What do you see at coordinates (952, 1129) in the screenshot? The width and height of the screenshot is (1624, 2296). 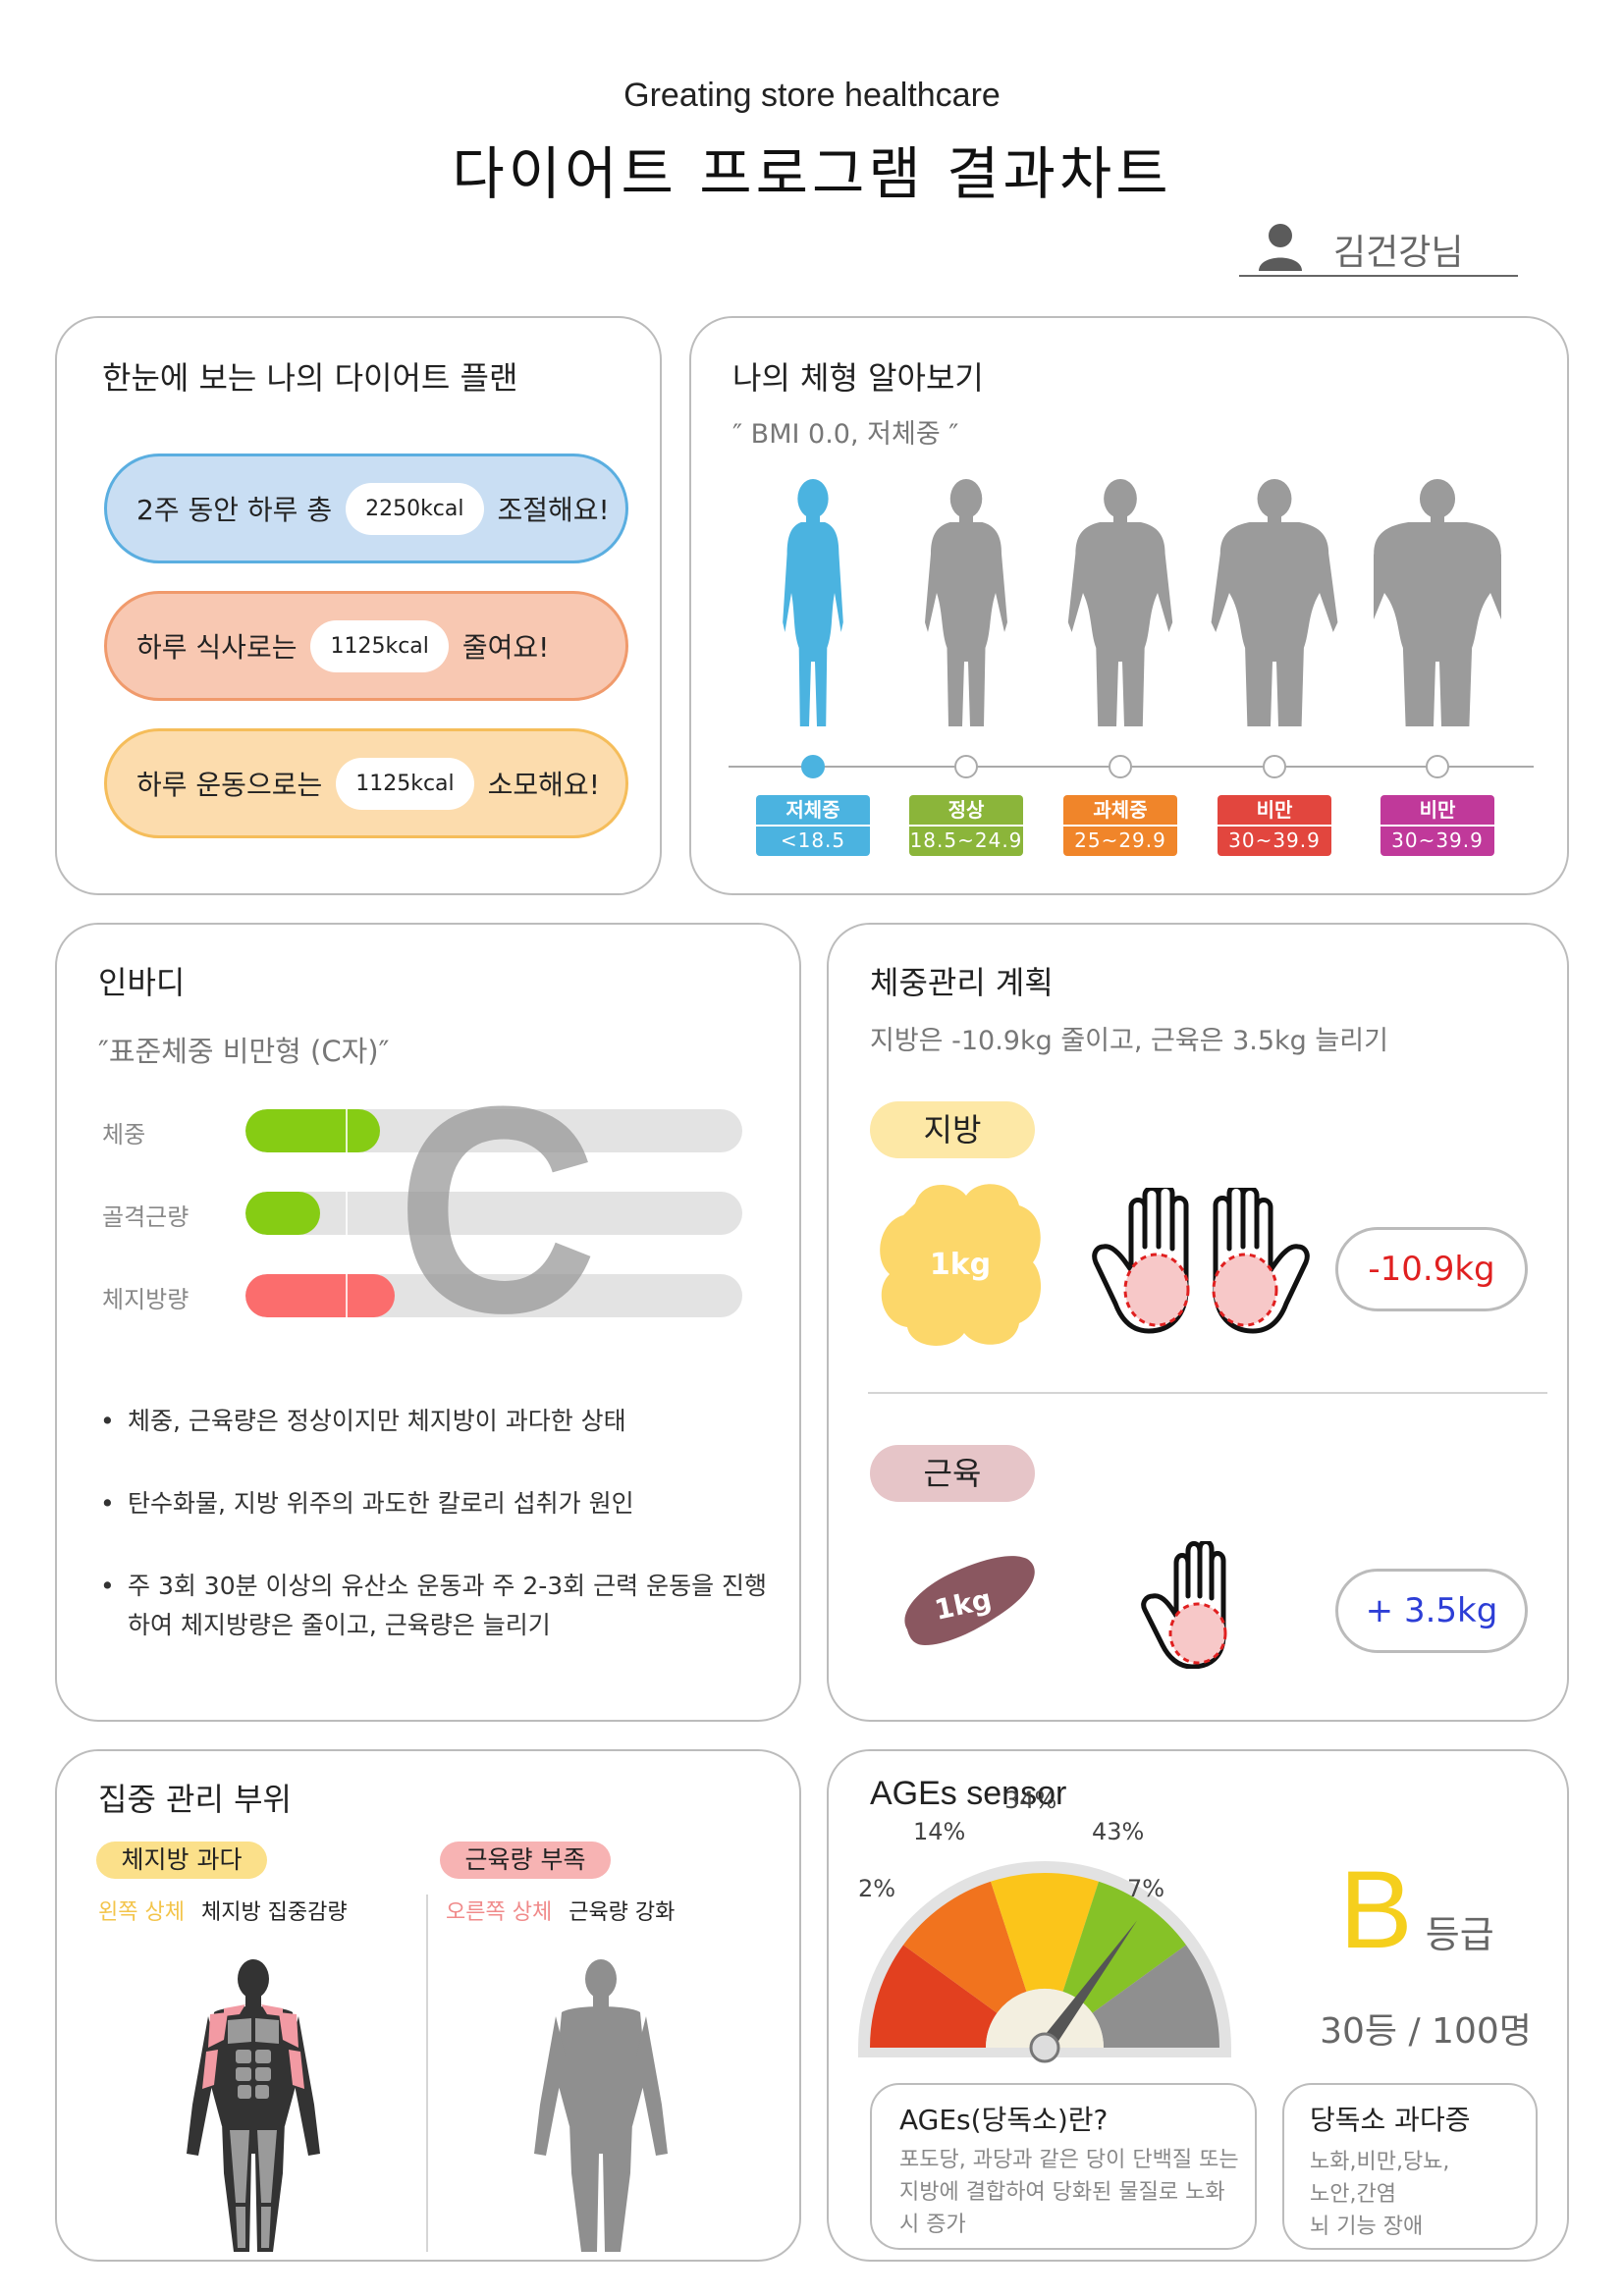 I see `fat-tag: 지방` at bounding box center [952, 1129].